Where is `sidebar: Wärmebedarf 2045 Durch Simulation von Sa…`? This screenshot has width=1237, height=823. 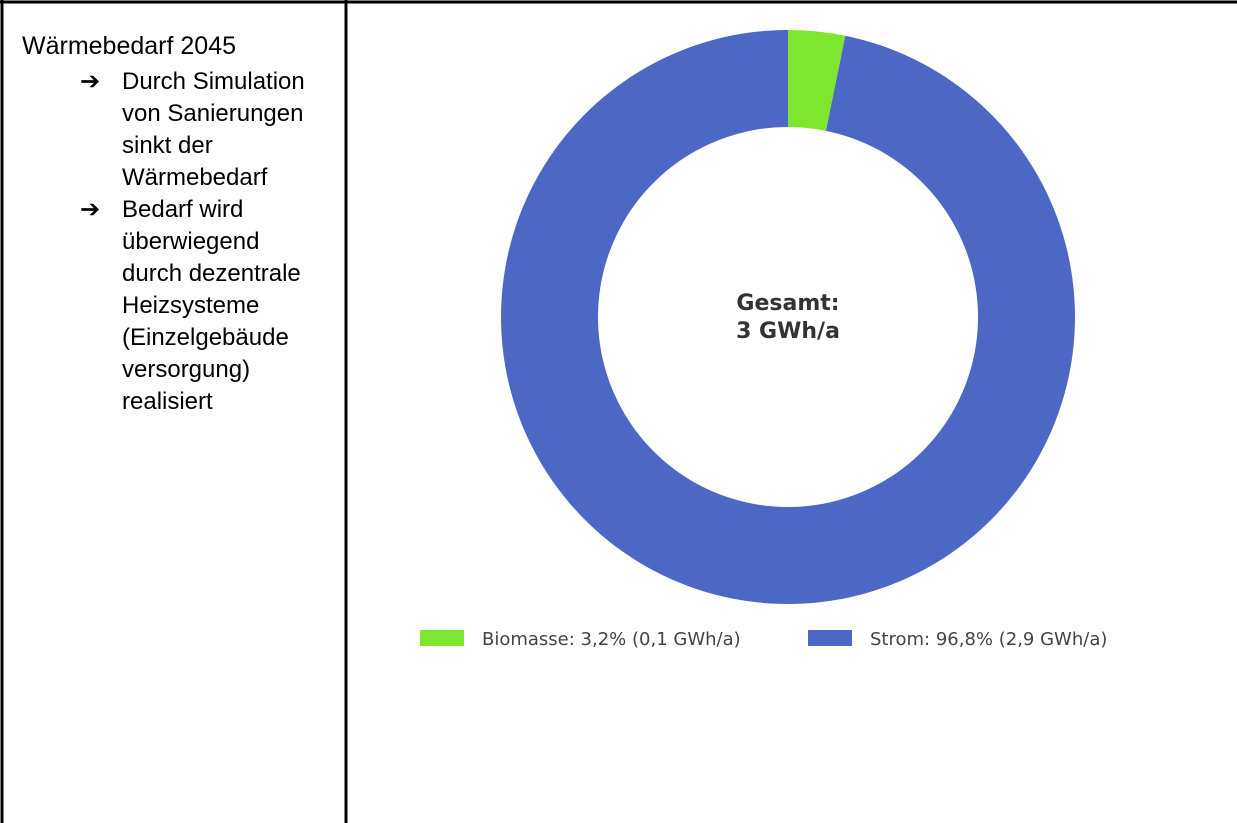
sidebar: Wärmebedarf 2045 Durch Simulation von Sa… is located at coordinates (182, 224).